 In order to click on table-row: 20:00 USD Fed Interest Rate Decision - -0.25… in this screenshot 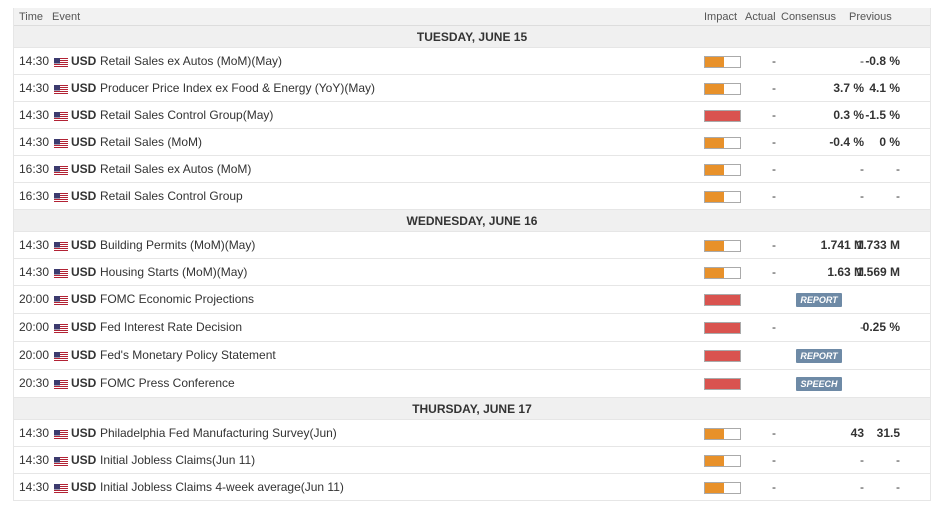, I will do `click(472, 328)`.